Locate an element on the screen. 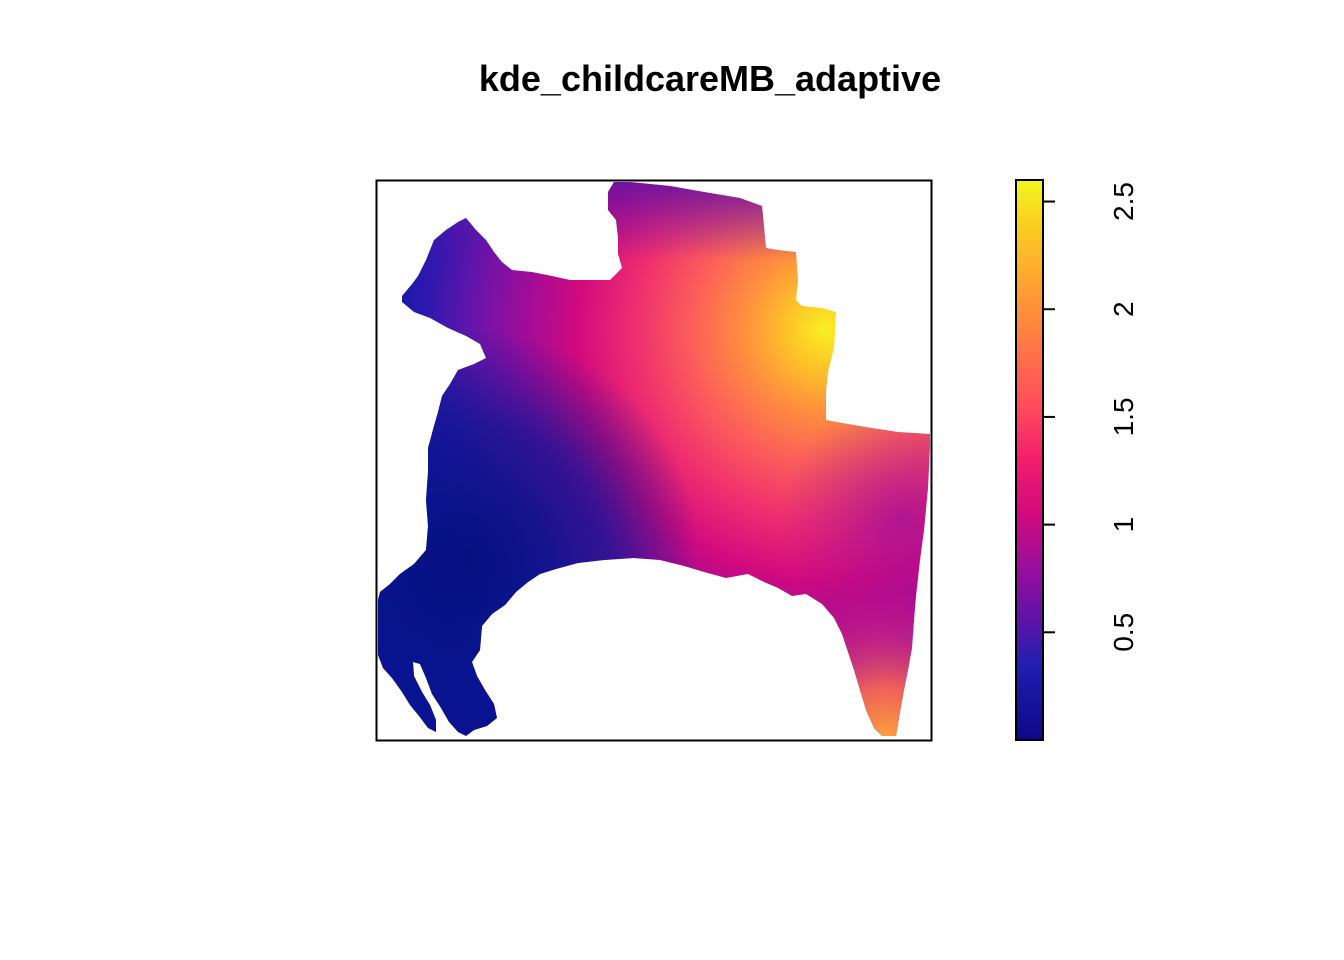  chart-title: kde_childcareMB_adaptive is located at coordinates (710, 78).